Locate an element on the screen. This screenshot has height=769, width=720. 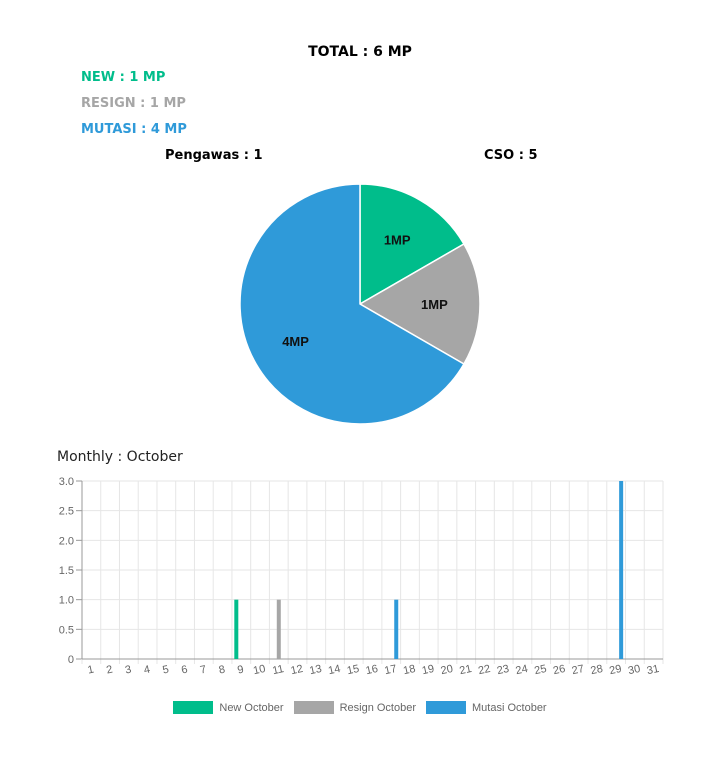
legend-item-mutasi: Mutasi October is located at coordinates (486, 707).